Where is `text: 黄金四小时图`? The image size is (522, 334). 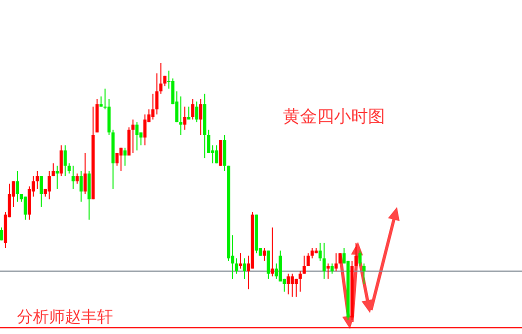
text: 黄金四小时图 is located at coordinates (334, 116).